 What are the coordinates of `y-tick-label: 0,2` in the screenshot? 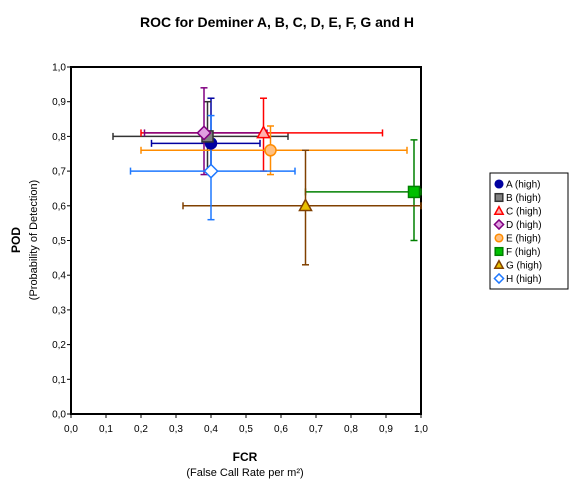 It's located at (59, 345).